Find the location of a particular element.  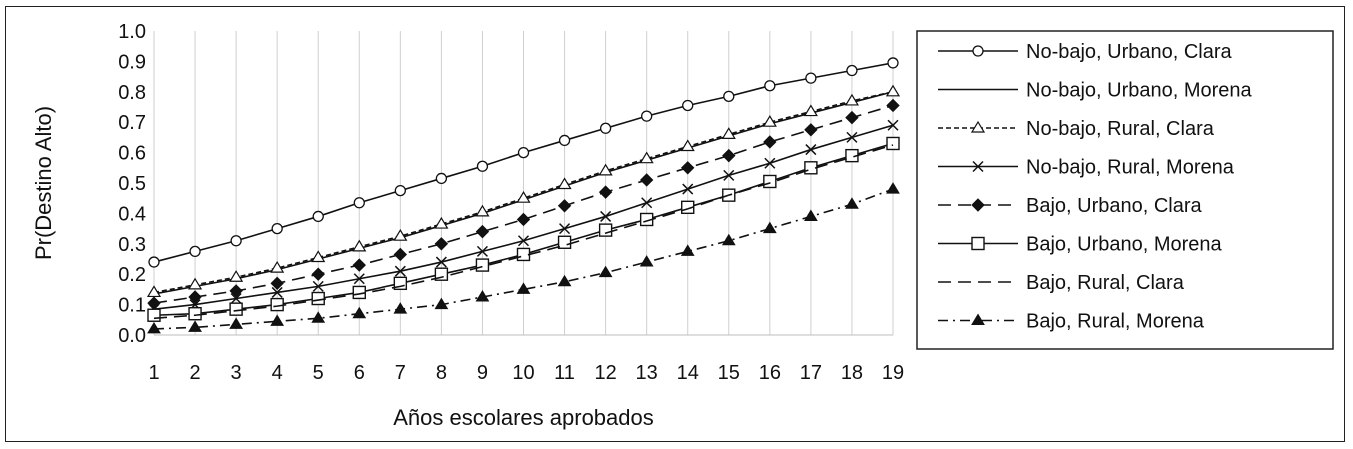

x-tick-label: 10 is located at coordinates (523, 373).